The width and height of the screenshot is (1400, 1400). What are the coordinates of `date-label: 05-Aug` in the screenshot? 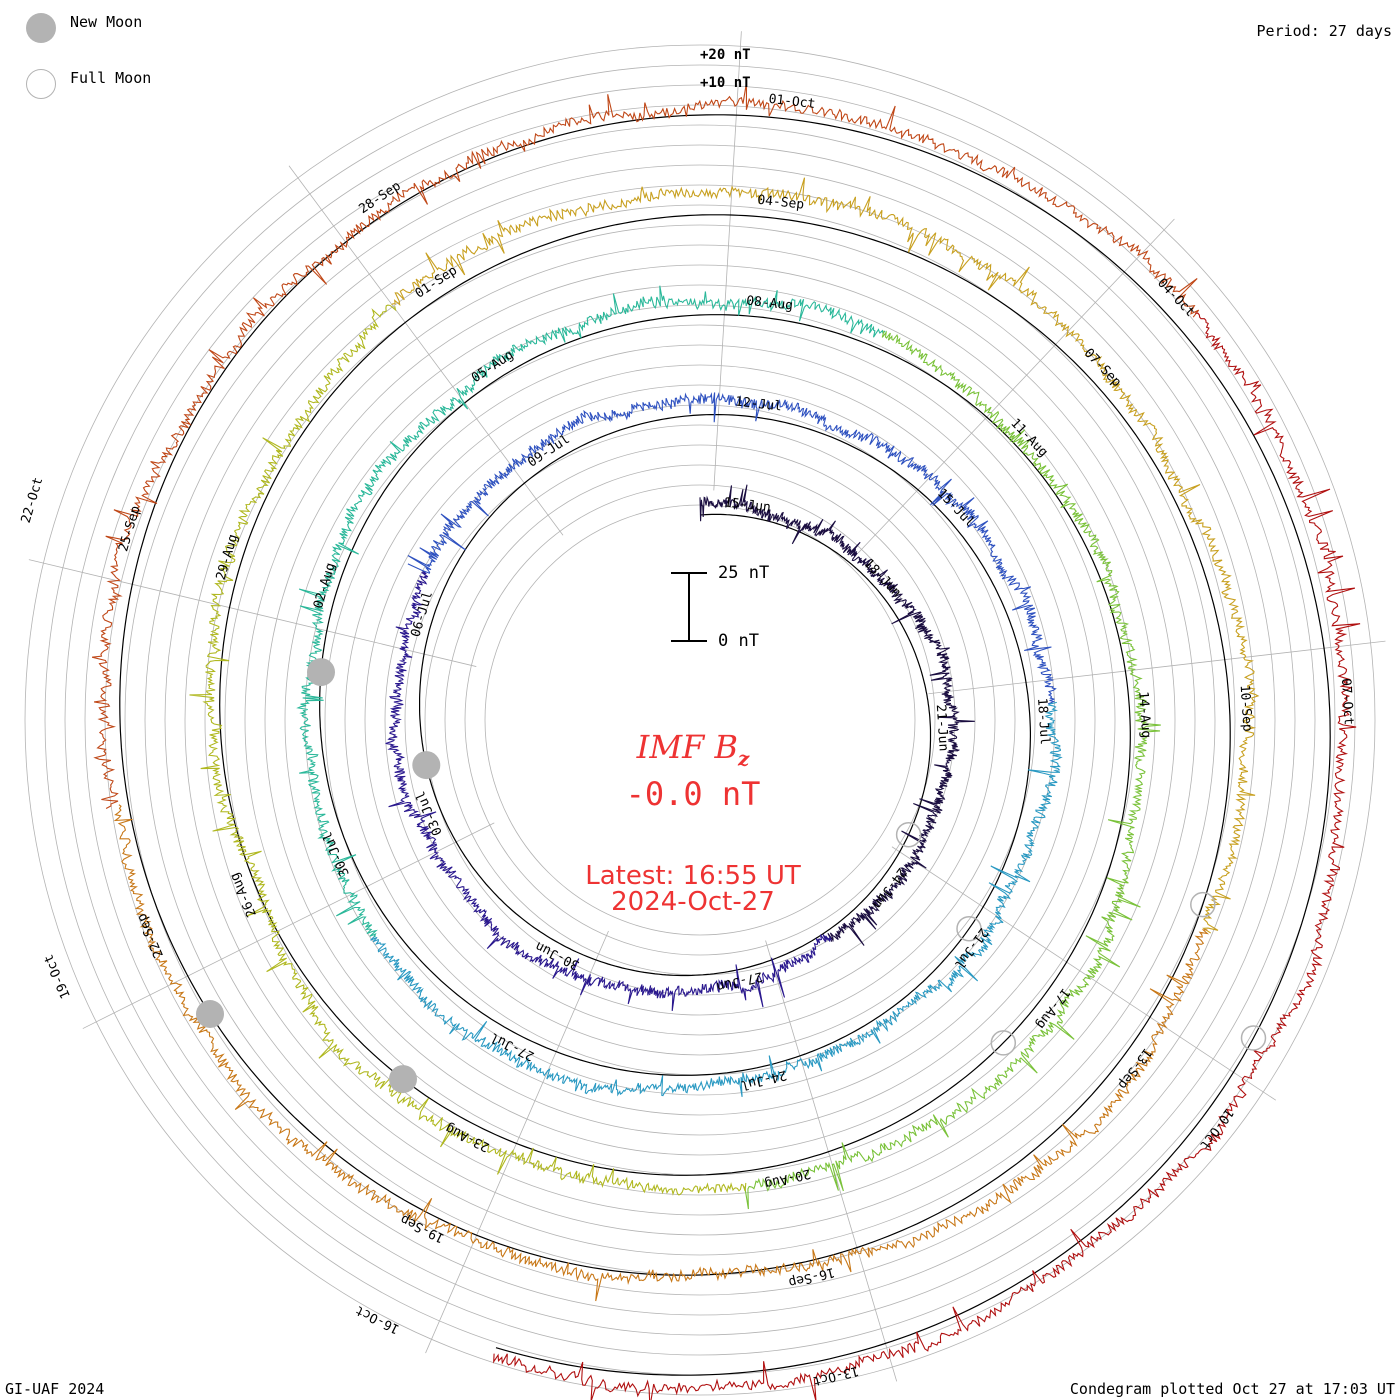 It's located at (492, 366).